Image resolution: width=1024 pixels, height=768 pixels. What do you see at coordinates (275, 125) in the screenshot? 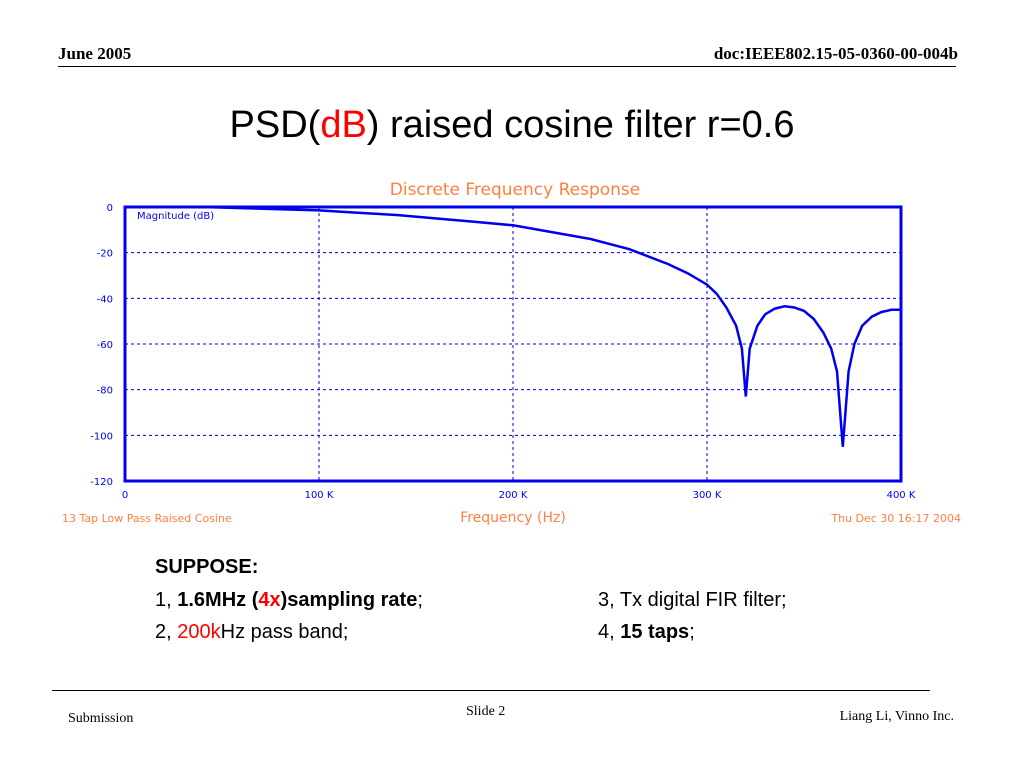
I see `slide-title-pre: PSD(` at bounding box center [275, 125].